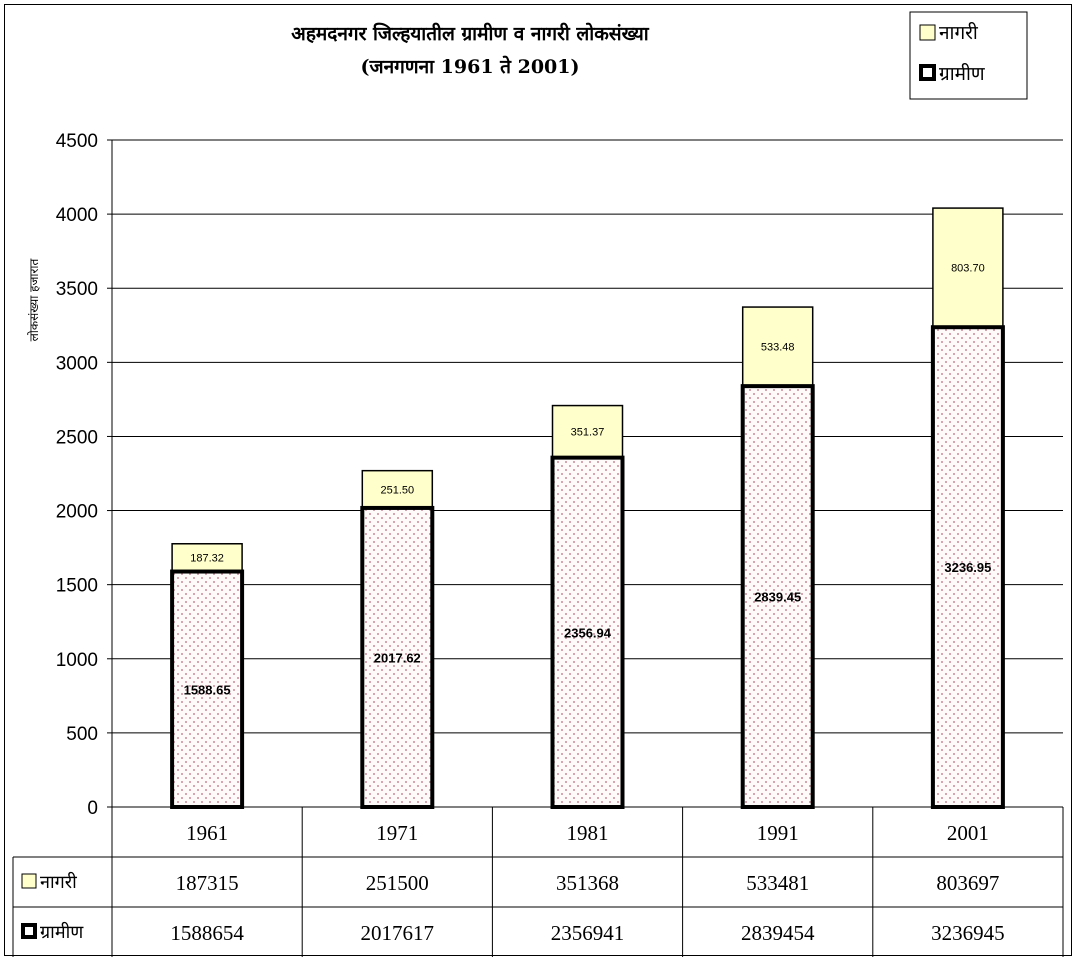  What do you see at coordinates (398, 933) in the screenshot?
I see `table-cell-rural: 2017617` at bounding box center [398, 933].